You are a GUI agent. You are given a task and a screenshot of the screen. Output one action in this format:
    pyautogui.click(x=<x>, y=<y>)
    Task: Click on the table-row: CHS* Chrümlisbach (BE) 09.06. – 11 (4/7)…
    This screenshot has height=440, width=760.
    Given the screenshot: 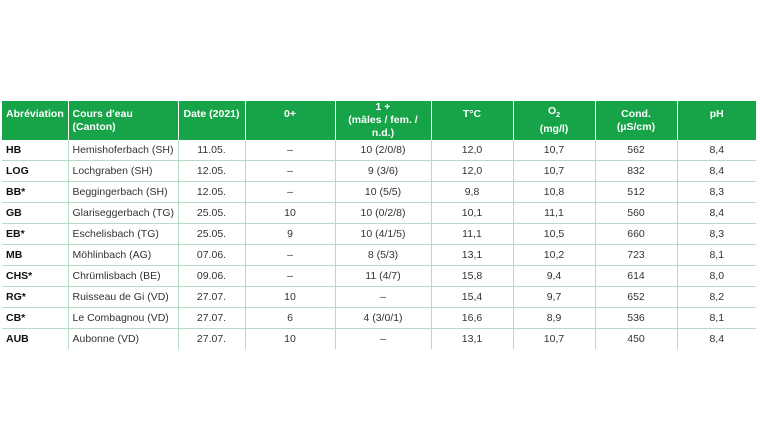 What is the action you would take?
    pyautogui.click(x=379, y=276)
    